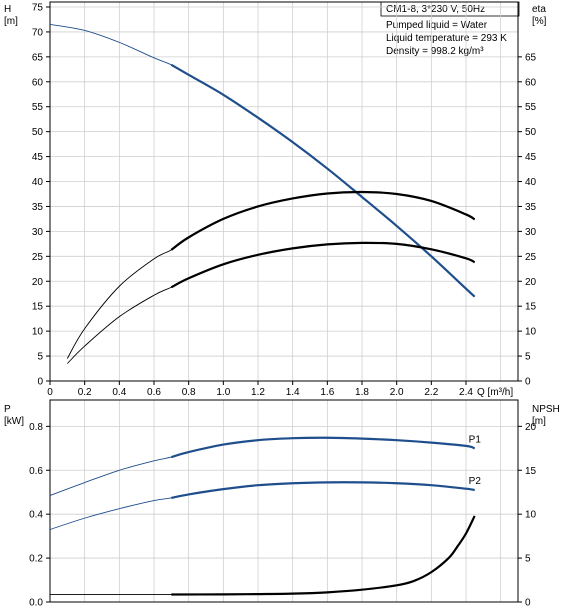 The image size is (574, 611). I want to click on temperature-label: Liquid temperature = 293 K, so click(446, 38).